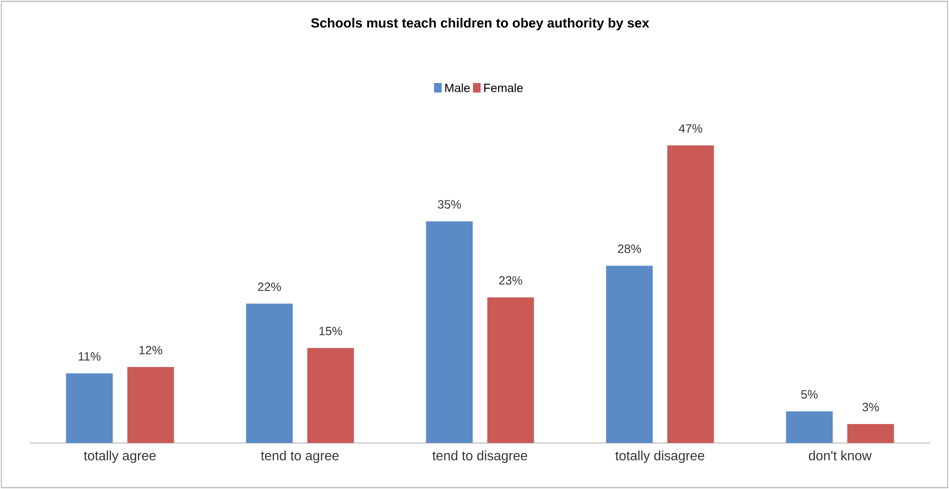 The width and height of the screenshot is (949, 489). I want to click on x-tick-label: tend to agree, so click(299, 456).